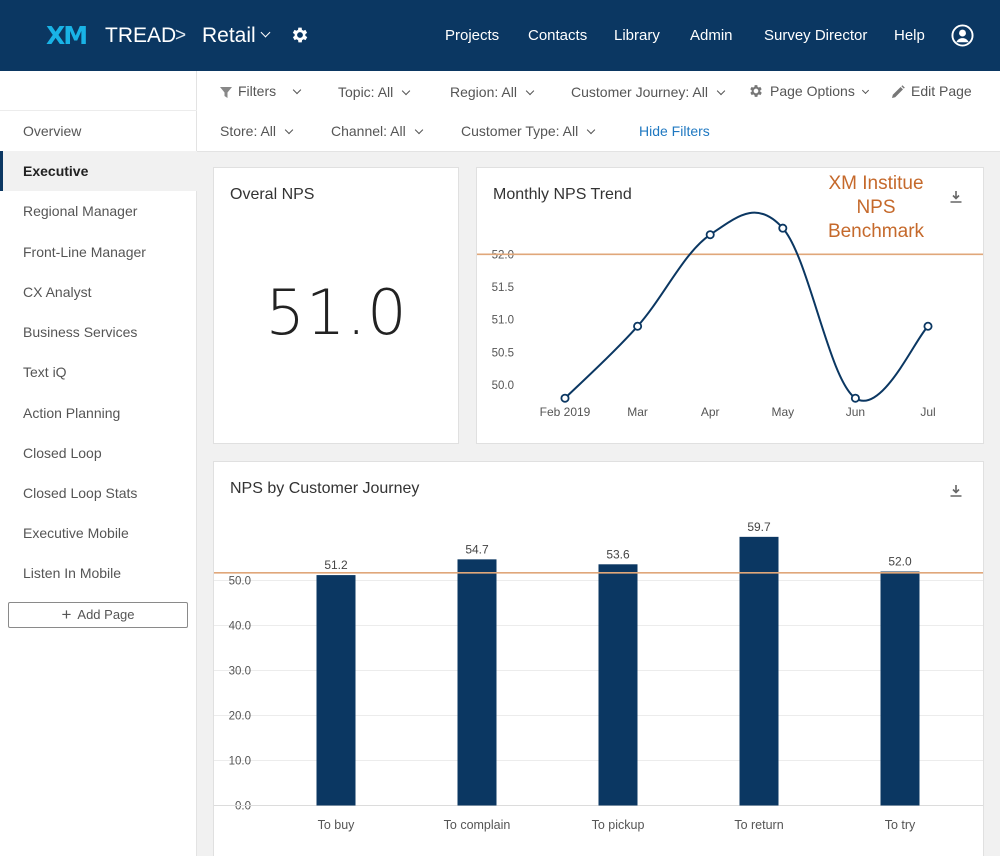 Image resolution: width=1000 pixels, height=856 pixels. Describe the element at coordinates (240, 717) in the screenshot. I see `y-tick-label: 20.0` at that location.